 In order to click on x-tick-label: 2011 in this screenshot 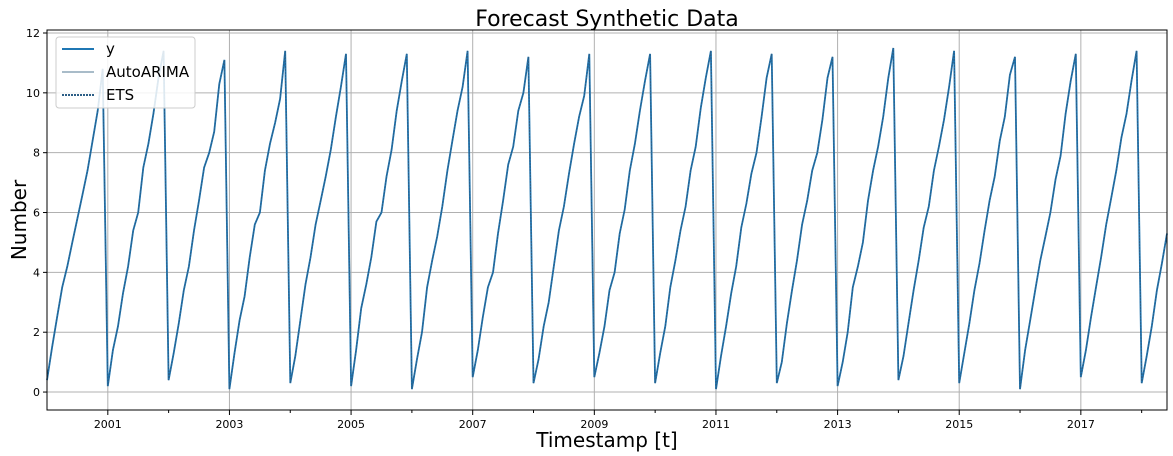, I will do `click(716, 424)`.